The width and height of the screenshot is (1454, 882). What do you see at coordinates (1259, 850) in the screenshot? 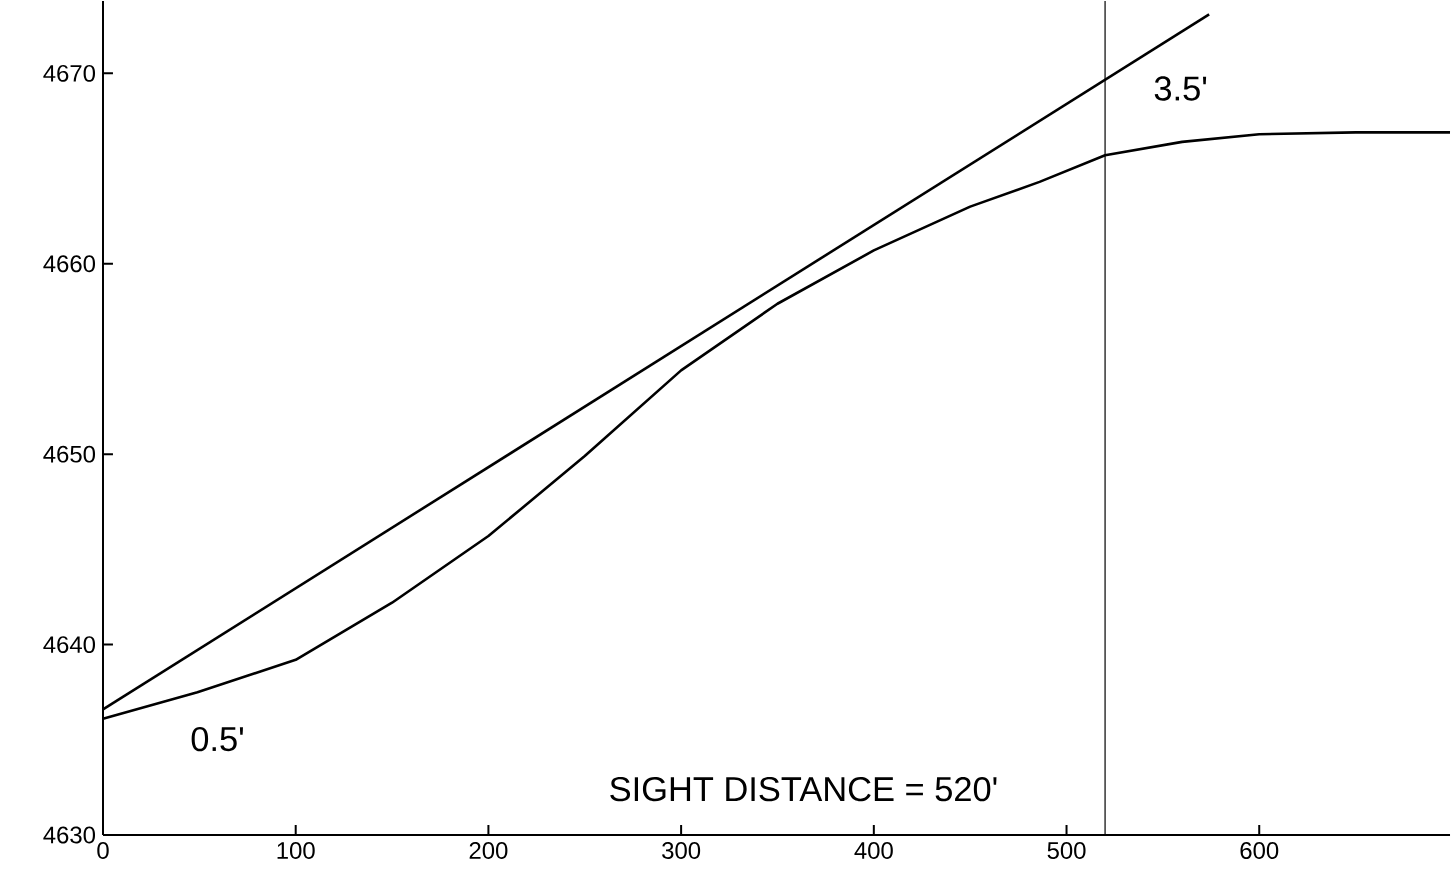
I see `x-tick-label: 600` at bounding box center [1259, 850].